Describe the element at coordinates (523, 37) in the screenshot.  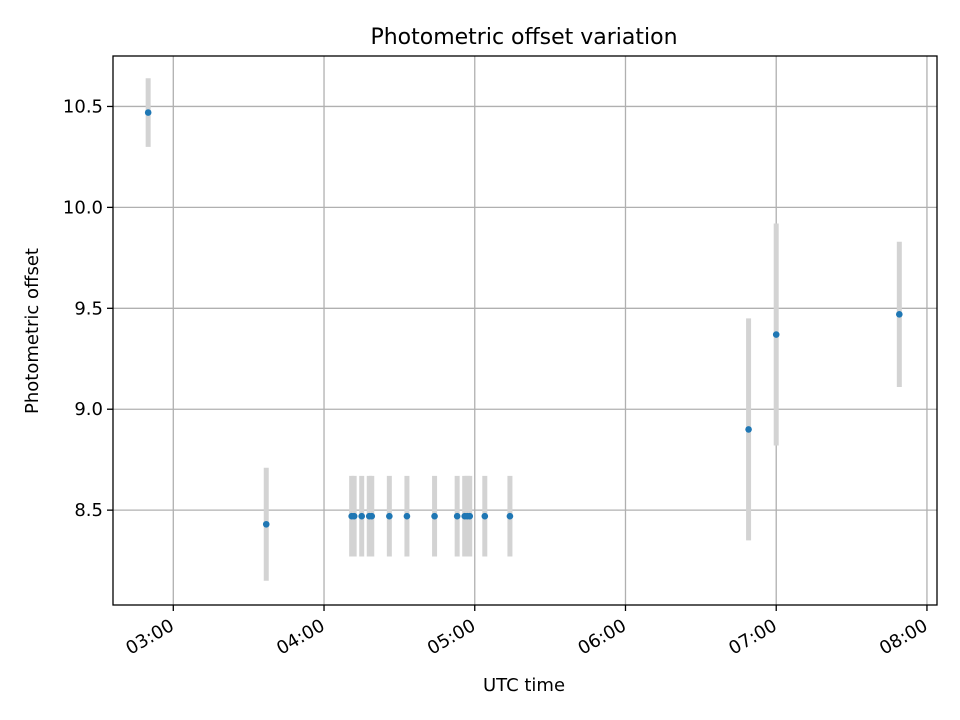
I see `chart-title: Photometric offset variation` at that location.